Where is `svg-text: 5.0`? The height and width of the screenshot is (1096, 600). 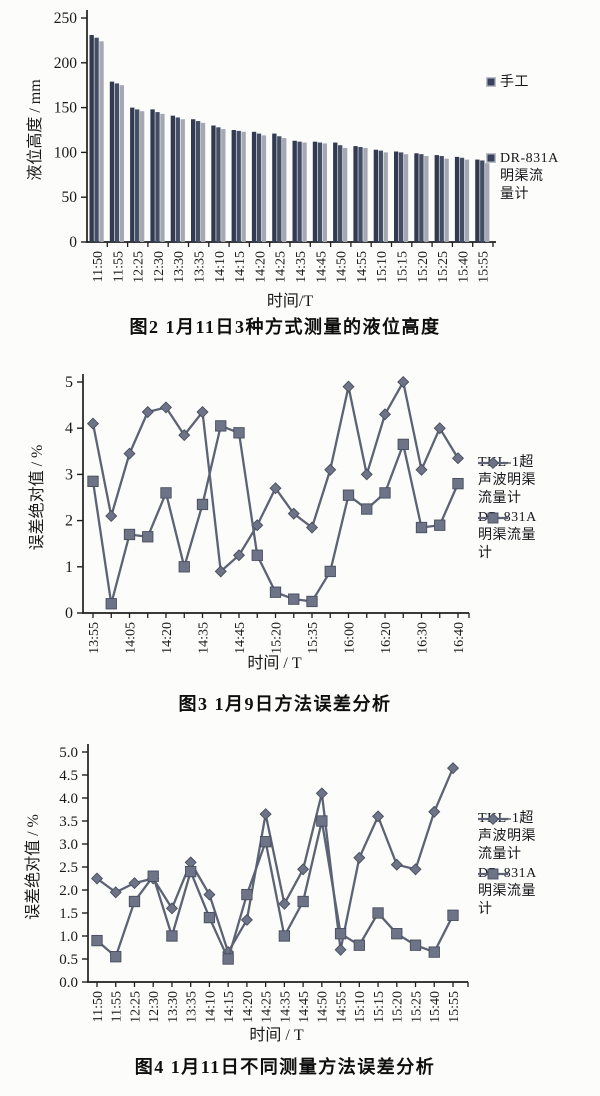
svg-text: 5.0 is located at coordinates (68, 753).